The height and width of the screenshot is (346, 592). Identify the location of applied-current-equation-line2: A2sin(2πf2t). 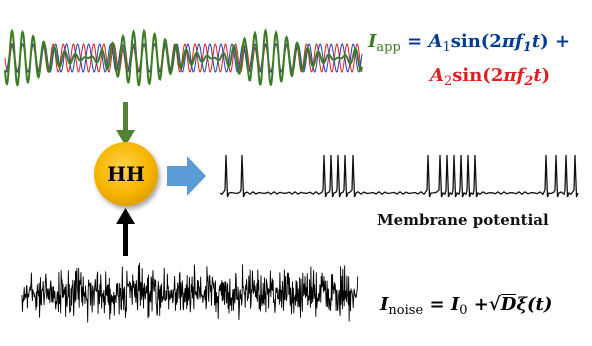
(490, 77).